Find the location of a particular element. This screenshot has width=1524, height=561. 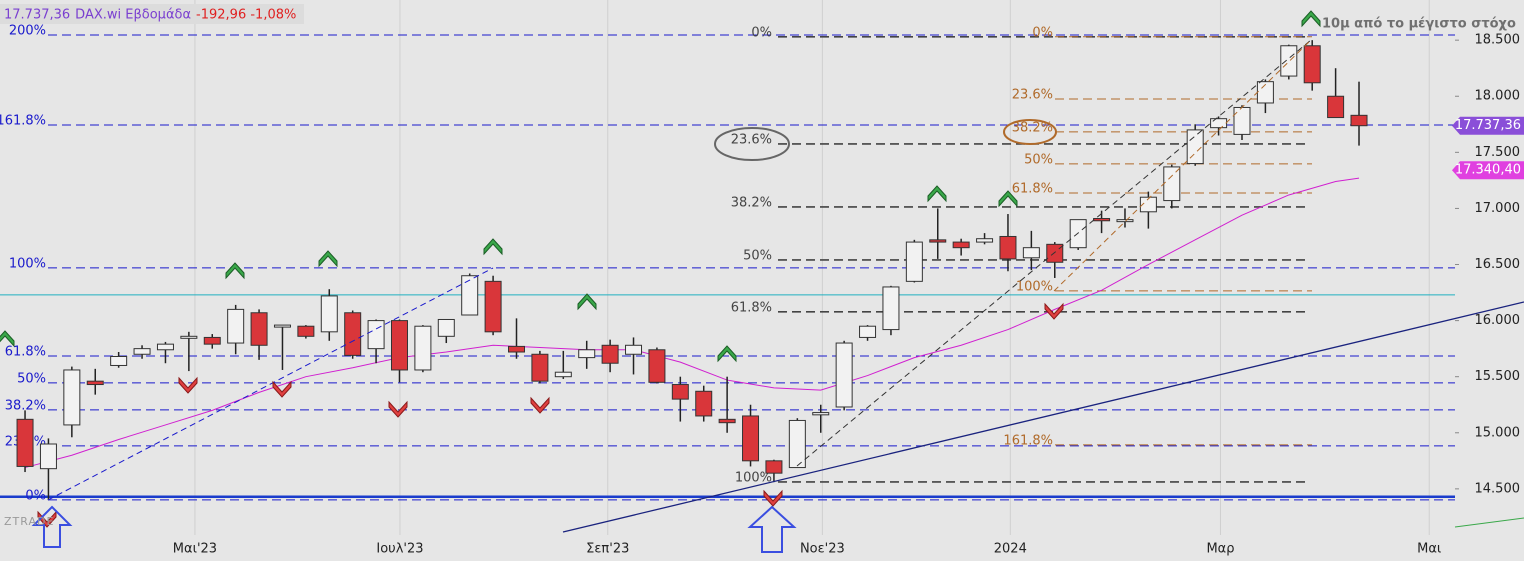

price-label: 17.737,36 is located at coordinates (1488, 125).